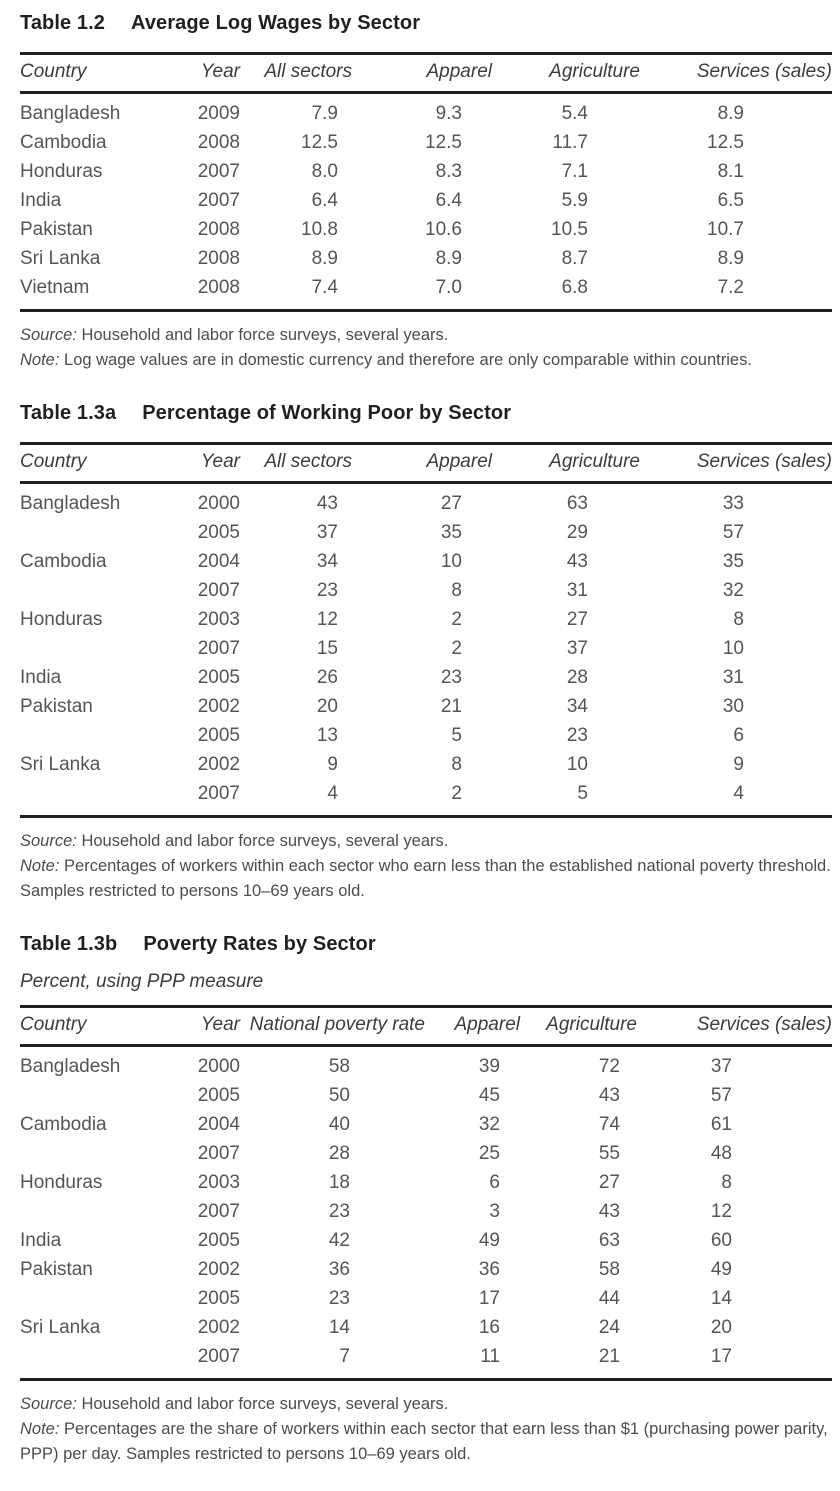  Describe the element at coordinates (218, 677) in the screenshot. I see `cell-year: 2005` at that location.